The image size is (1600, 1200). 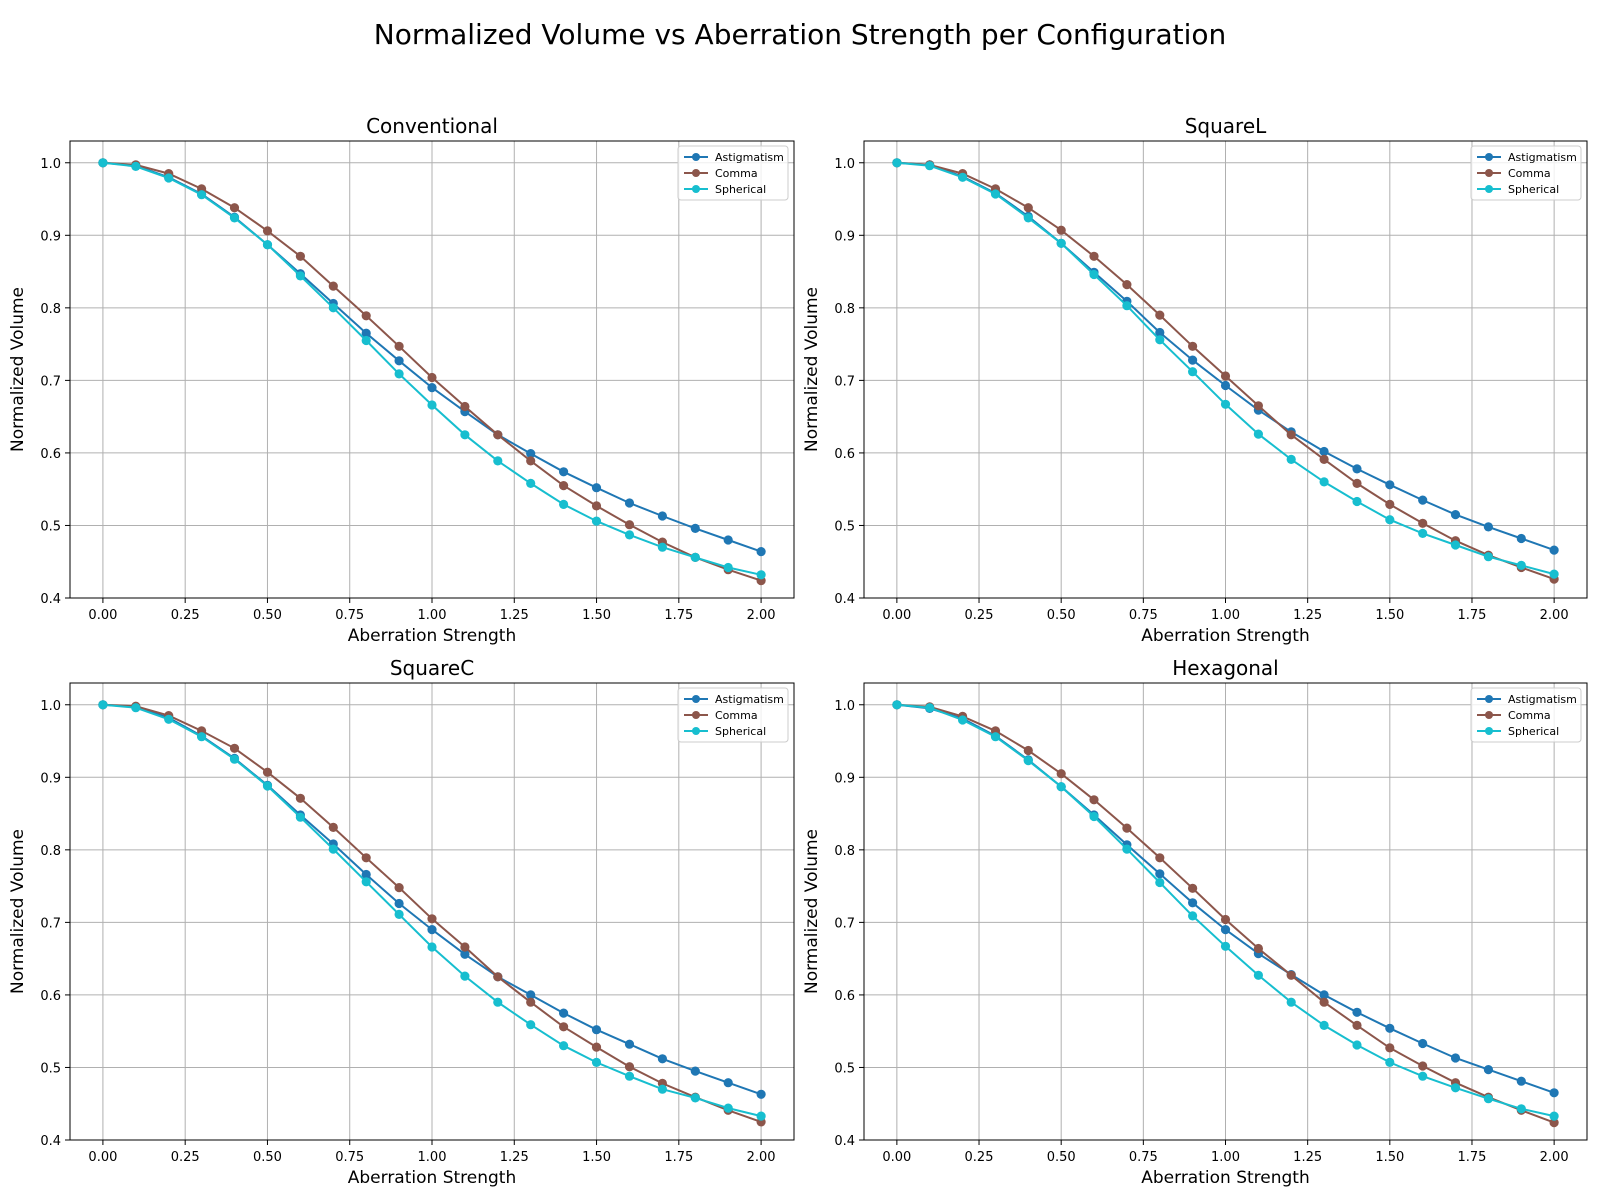 What do you see at coordinates (185, 1157) in the screenshot?
I see `x-tick-label: 0.25` at bounding box center [185, 1157].